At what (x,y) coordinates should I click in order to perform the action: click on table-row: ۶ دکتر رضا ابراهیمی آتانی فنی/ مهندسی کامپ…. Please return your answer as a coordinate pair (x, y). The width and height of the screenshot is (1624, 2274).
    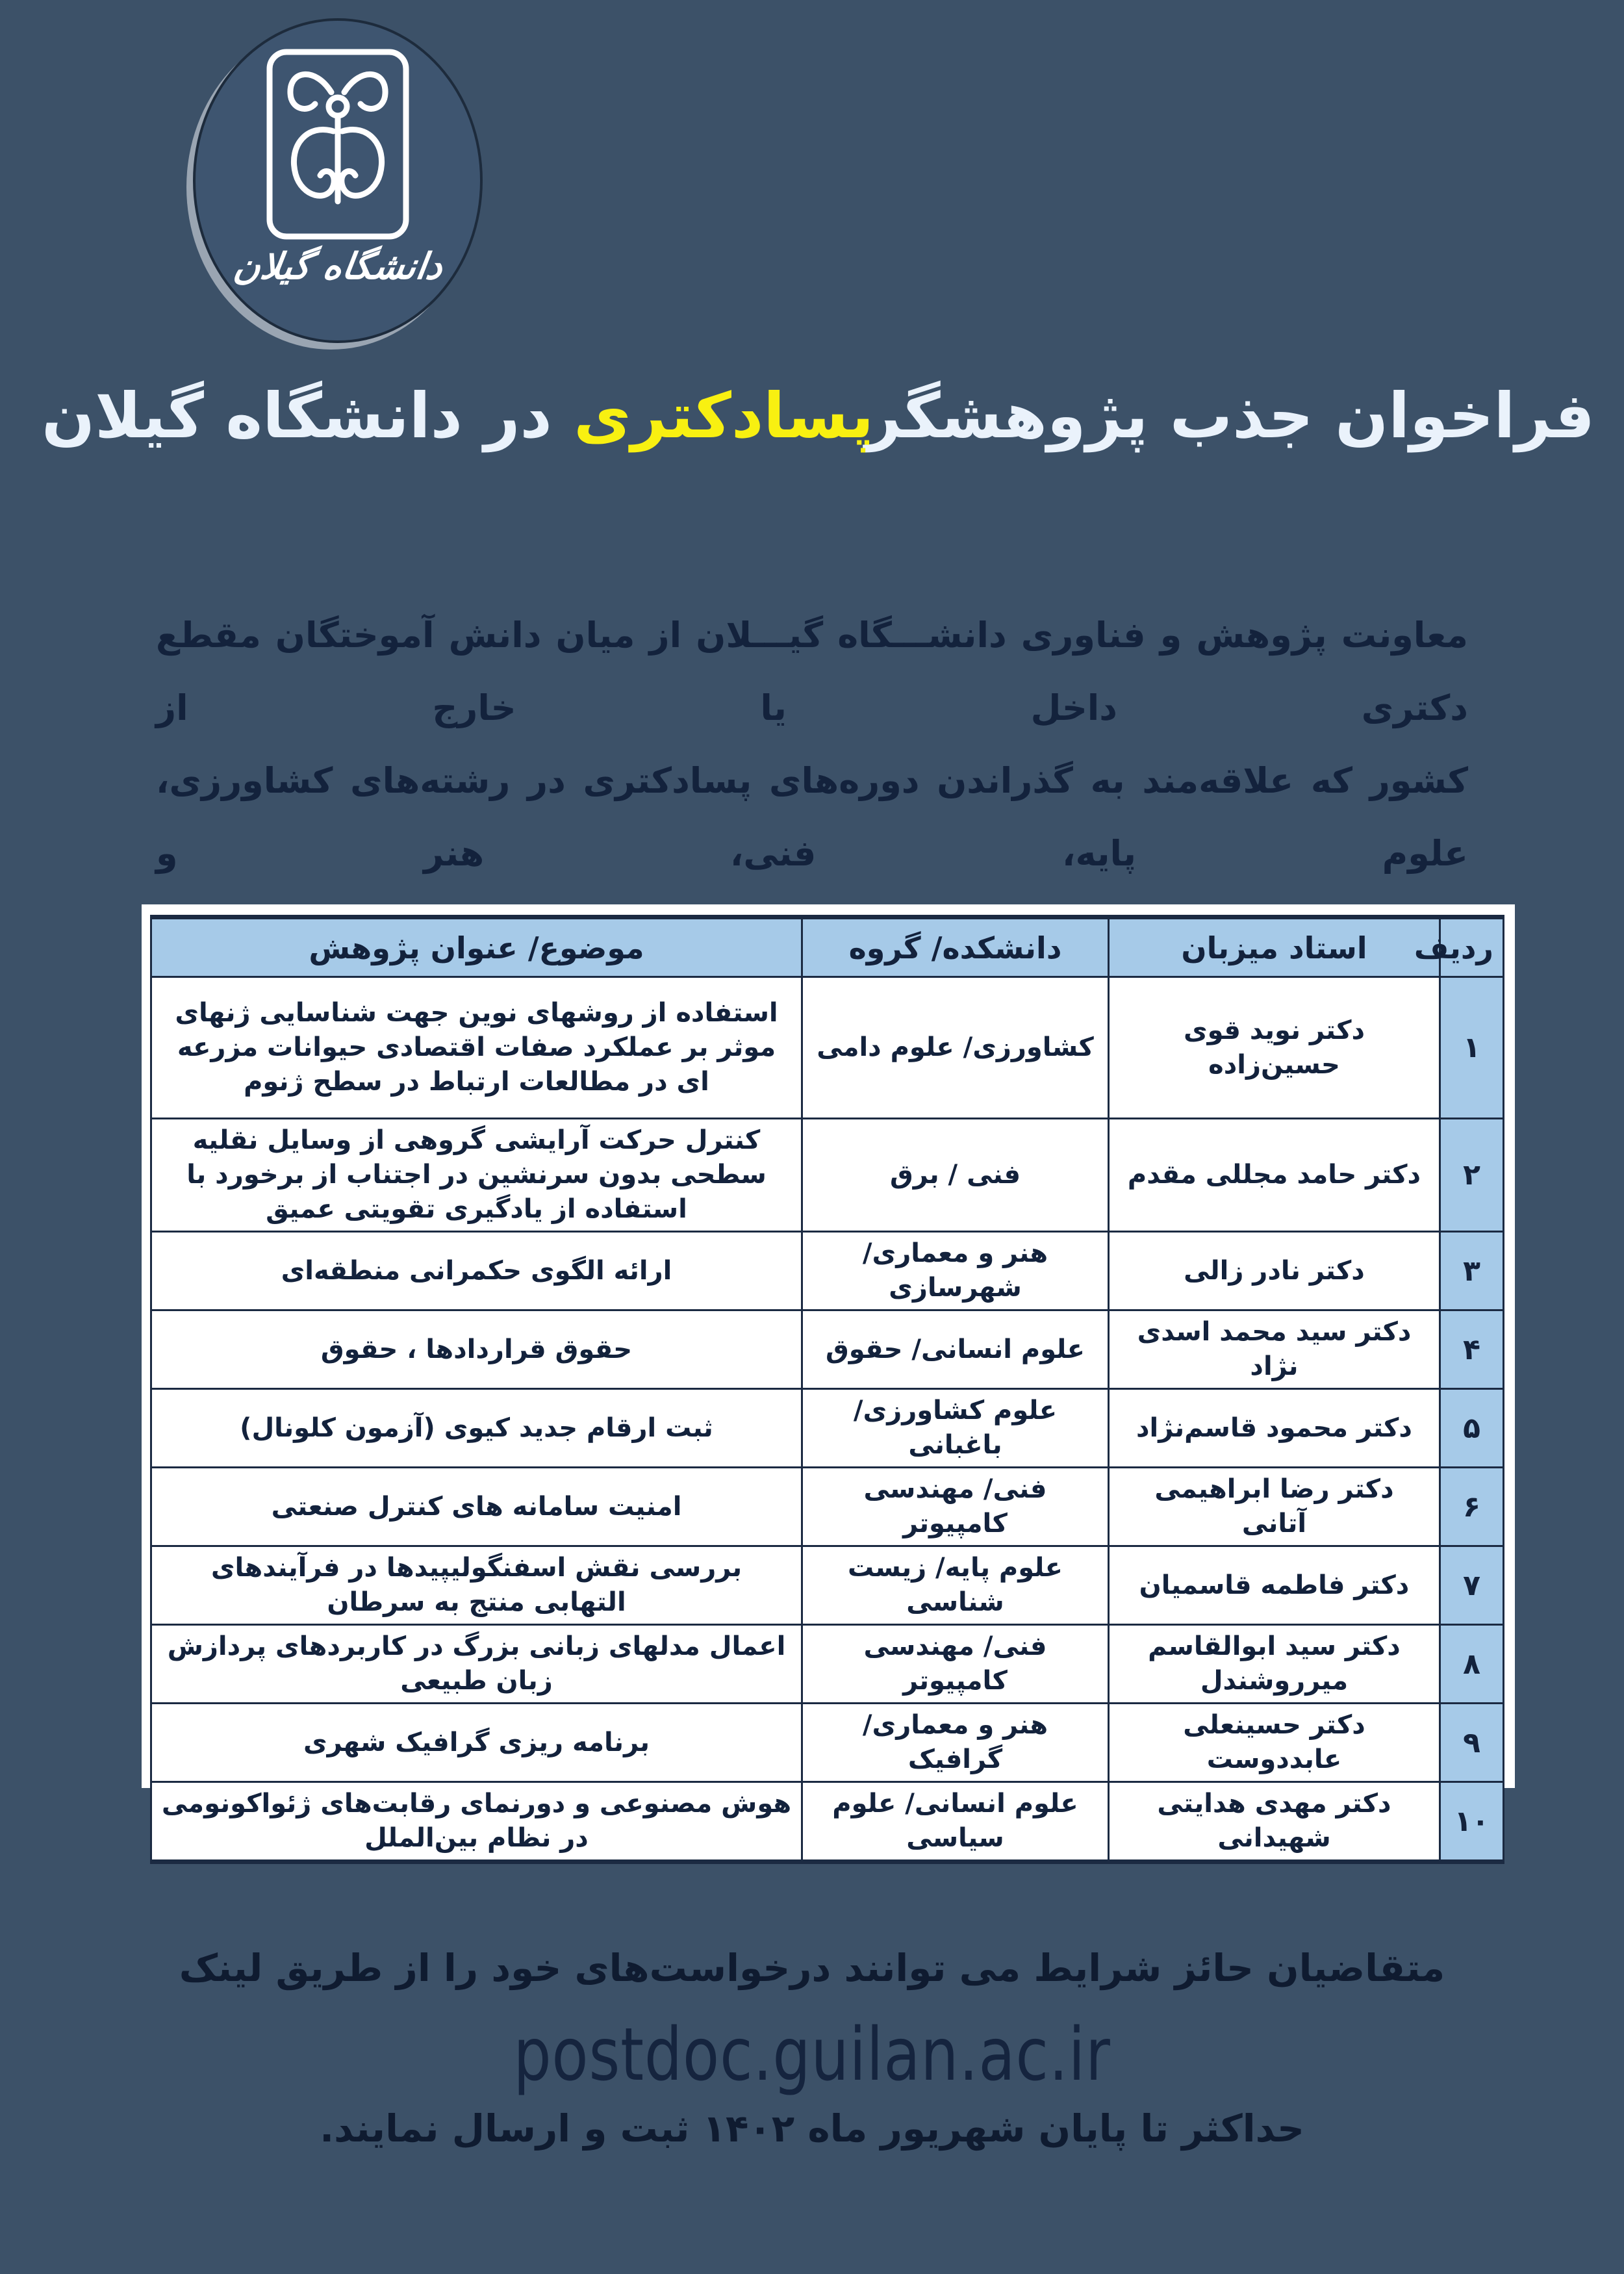
    Looking at the image, I should click on (827, 1506).